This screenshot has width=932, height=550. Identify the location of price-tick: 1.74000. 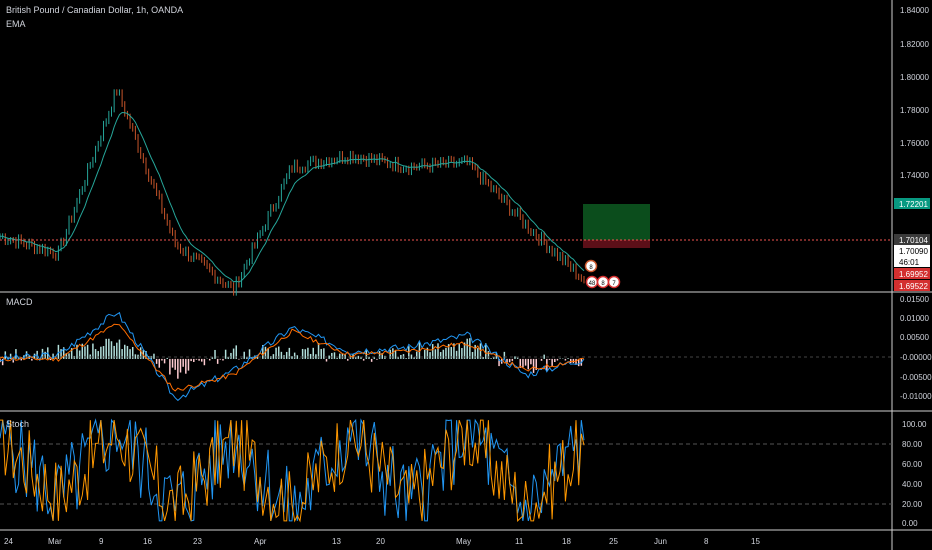
(914, 175).